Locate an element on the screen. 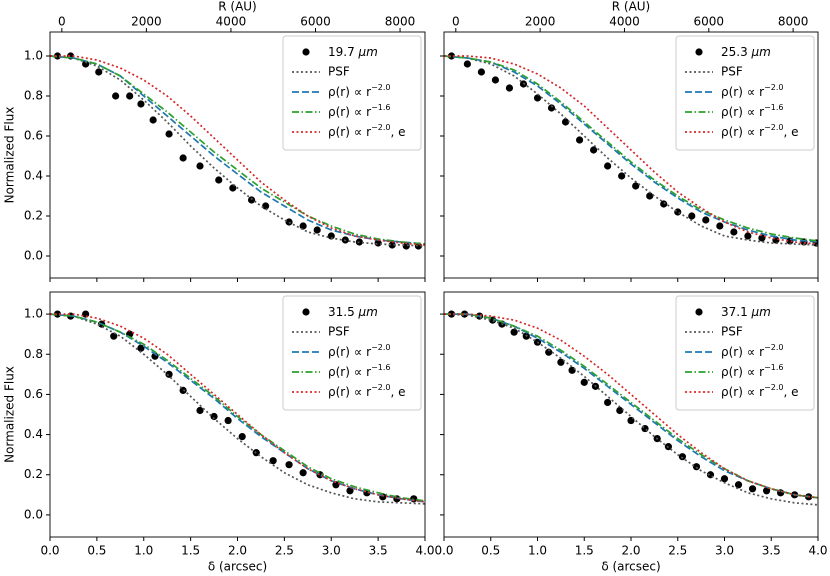  legend-label: PSF is located at coordinates (339, 332).